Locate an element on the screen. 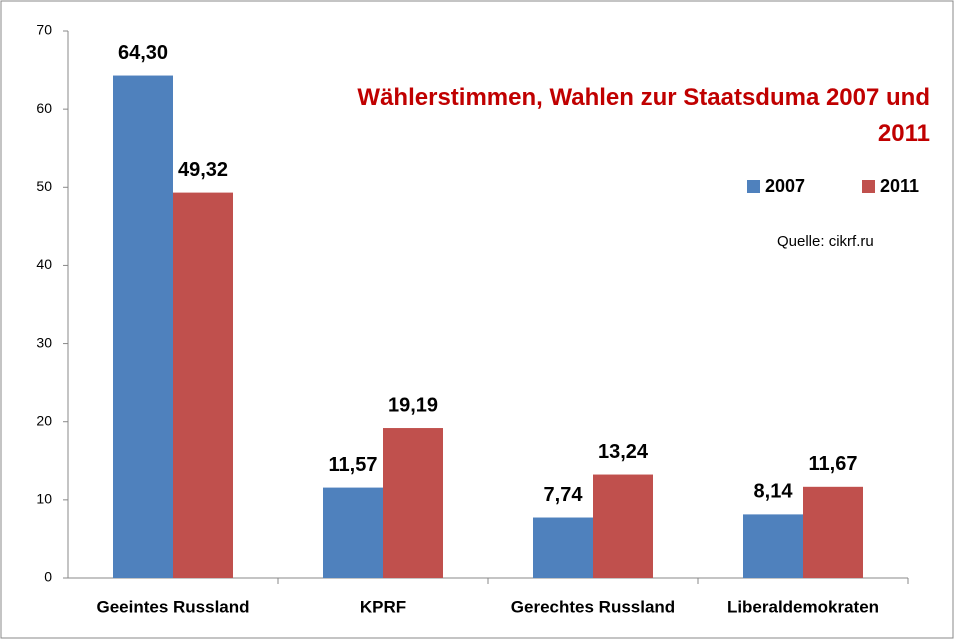  value-label: 13,24 is located at coordinates (623, 452).